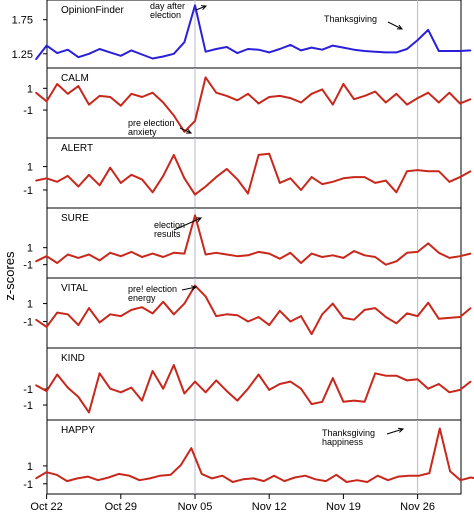 This screenshot has width=474, height=516. I want to click on annotation-text: results, so click(167, 234).